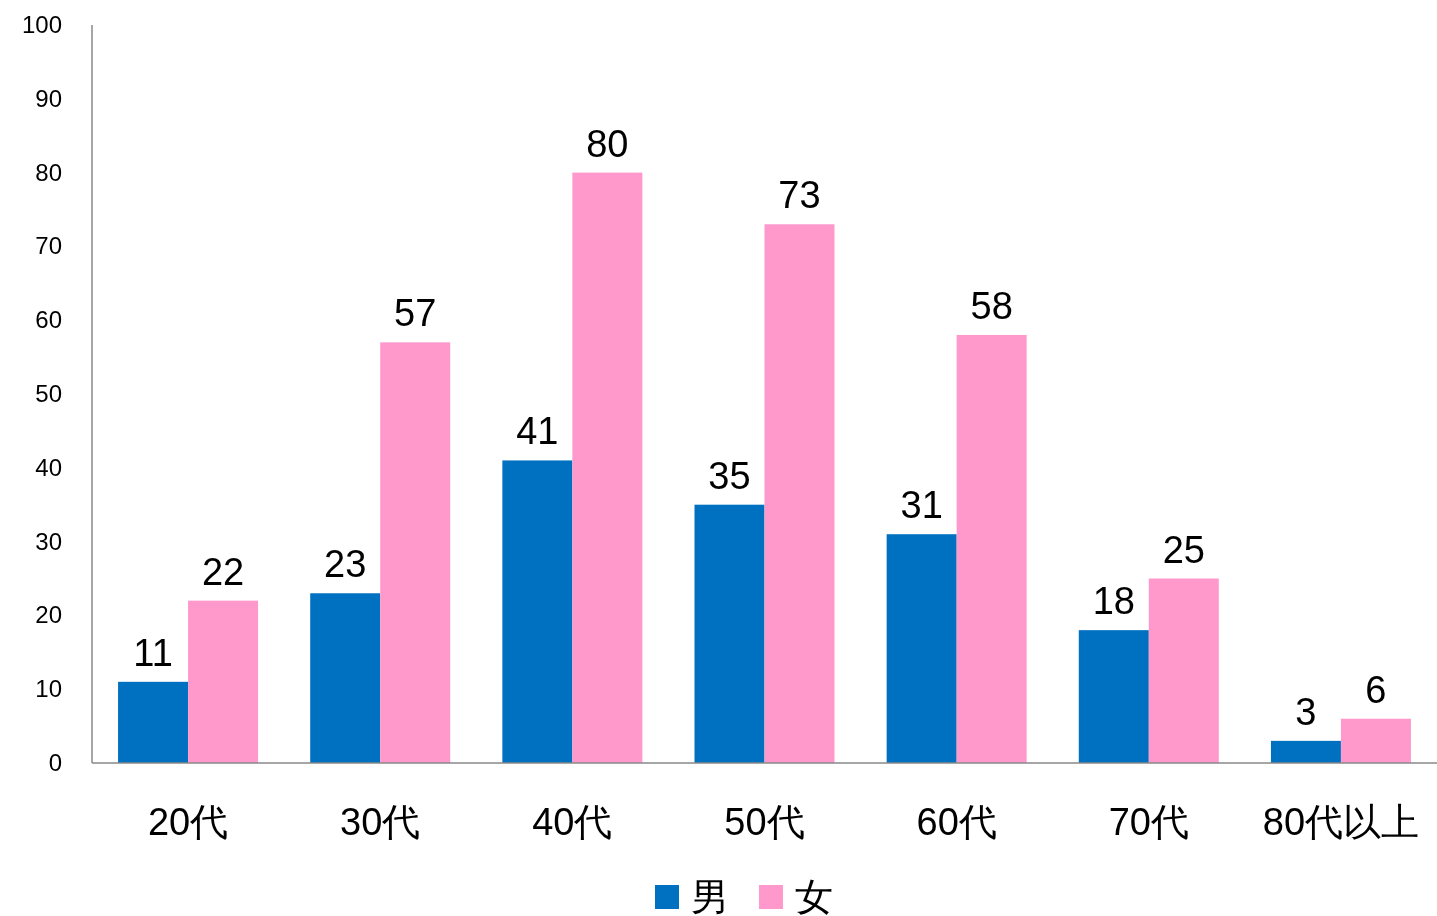 The width and height of the screenshot is (1437, 916). What do you see at coordinates (814, 896) in the screenshot?
I see `legend-label: 女` at bounding box center [814, 896].